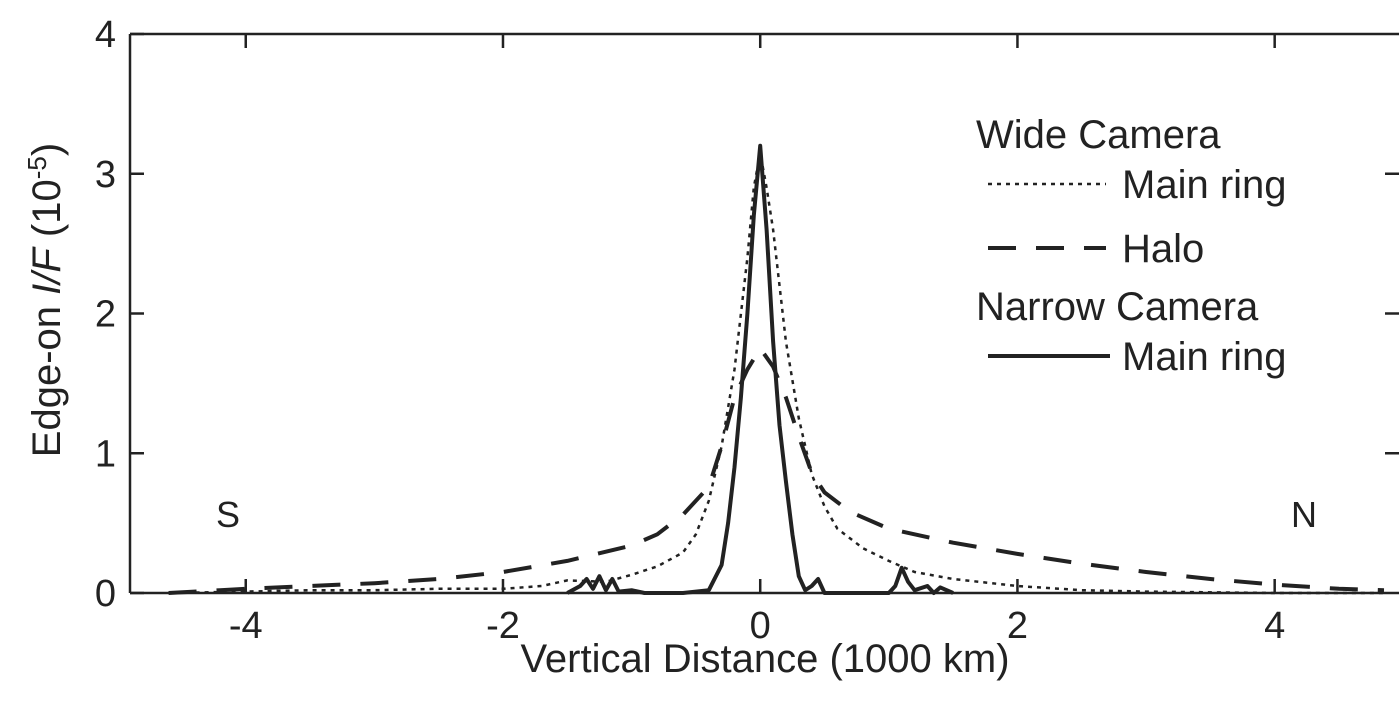  I want to click on y-axis-title-open: (10, so click(47, 213).